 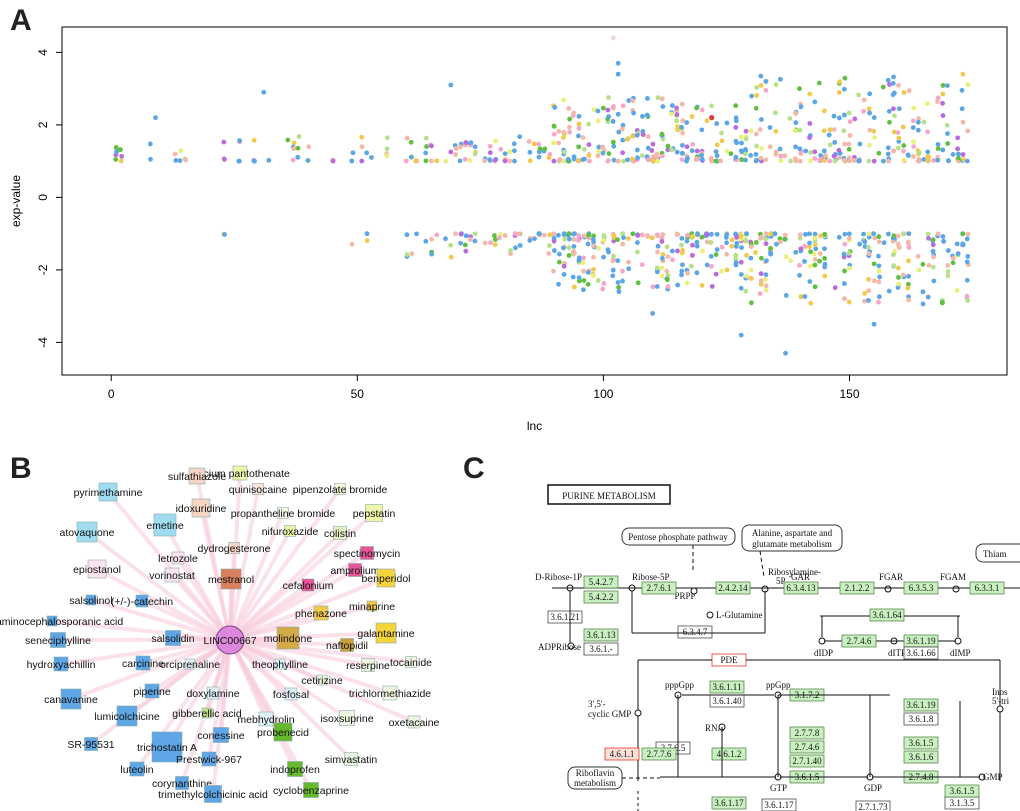 What do you see at coordinates (354, 571) in the screenshot?
I see `drug-label: amprolium` at bounding box center [354, 571].